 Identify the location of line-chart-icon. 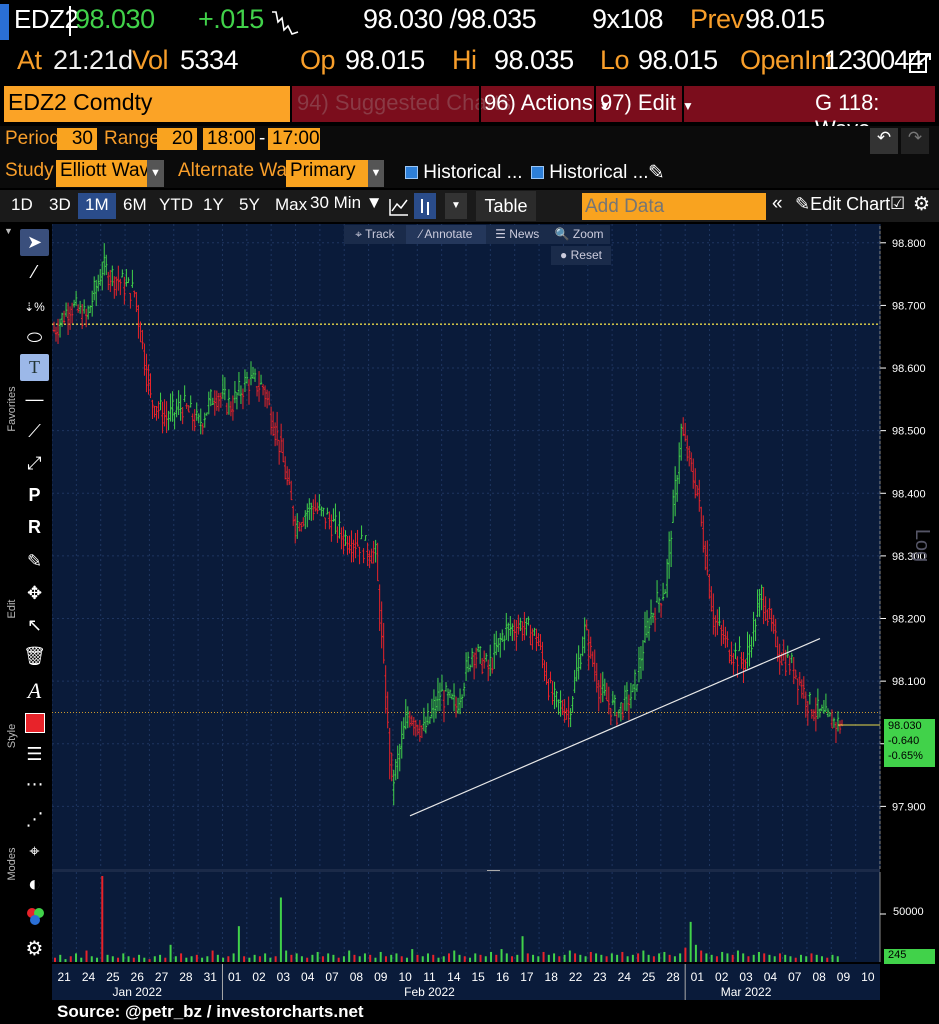
(399, 206).